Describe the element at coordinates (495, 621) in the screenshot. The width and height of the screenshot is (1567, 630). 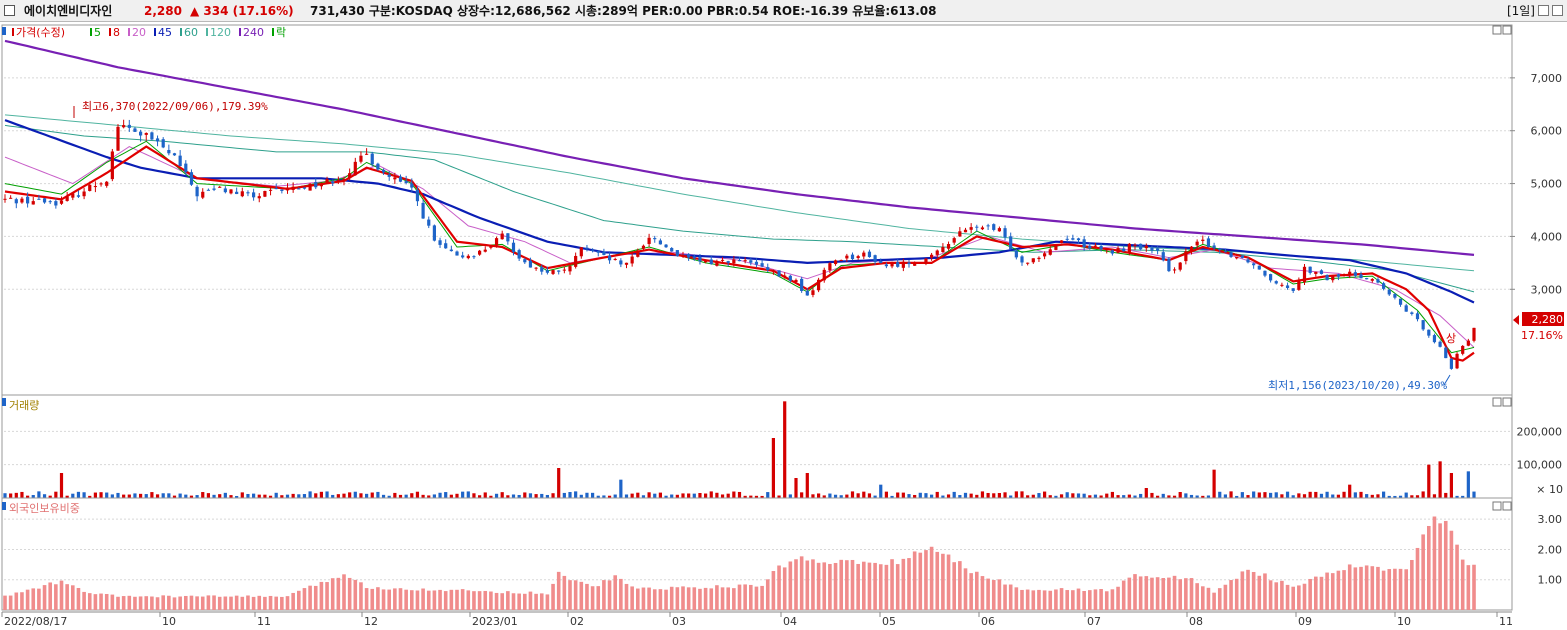
I see `date-tick-label: 2023/01` at that location.